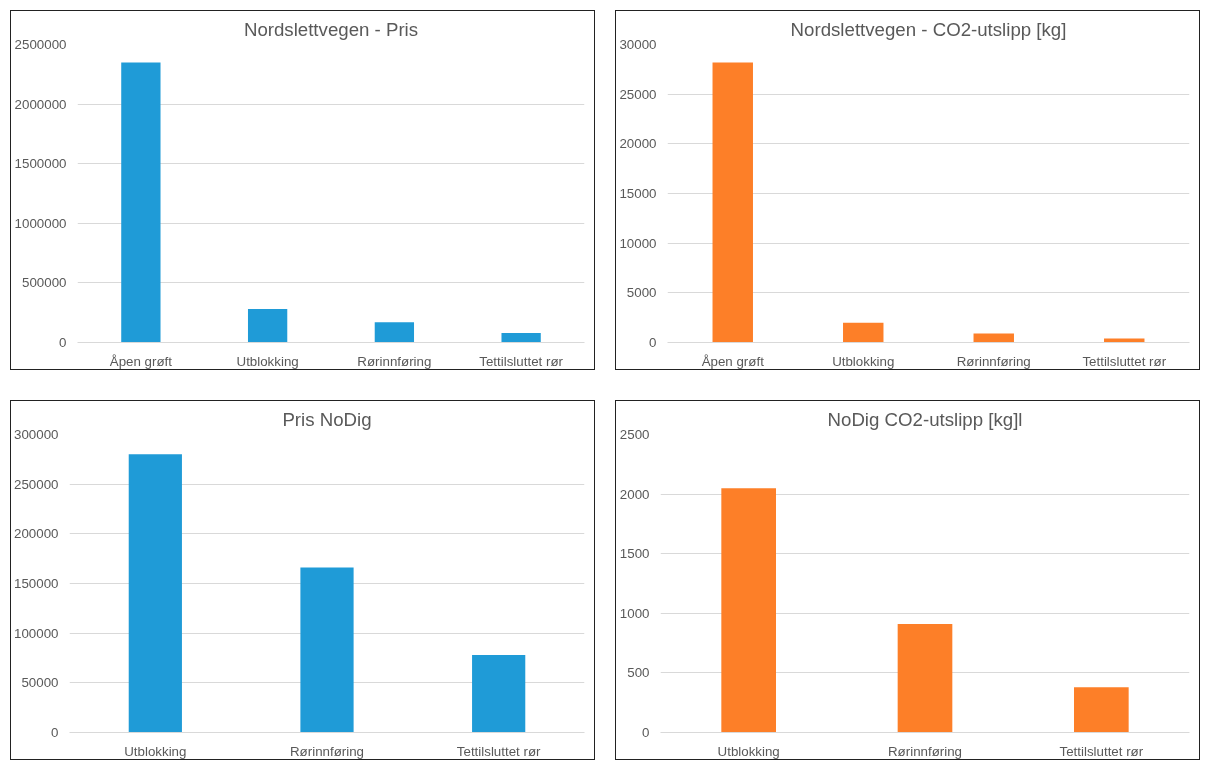 This screenshot has width=1206, height=778. I want to click on y-tick-label: 20000, so click(638, 144).